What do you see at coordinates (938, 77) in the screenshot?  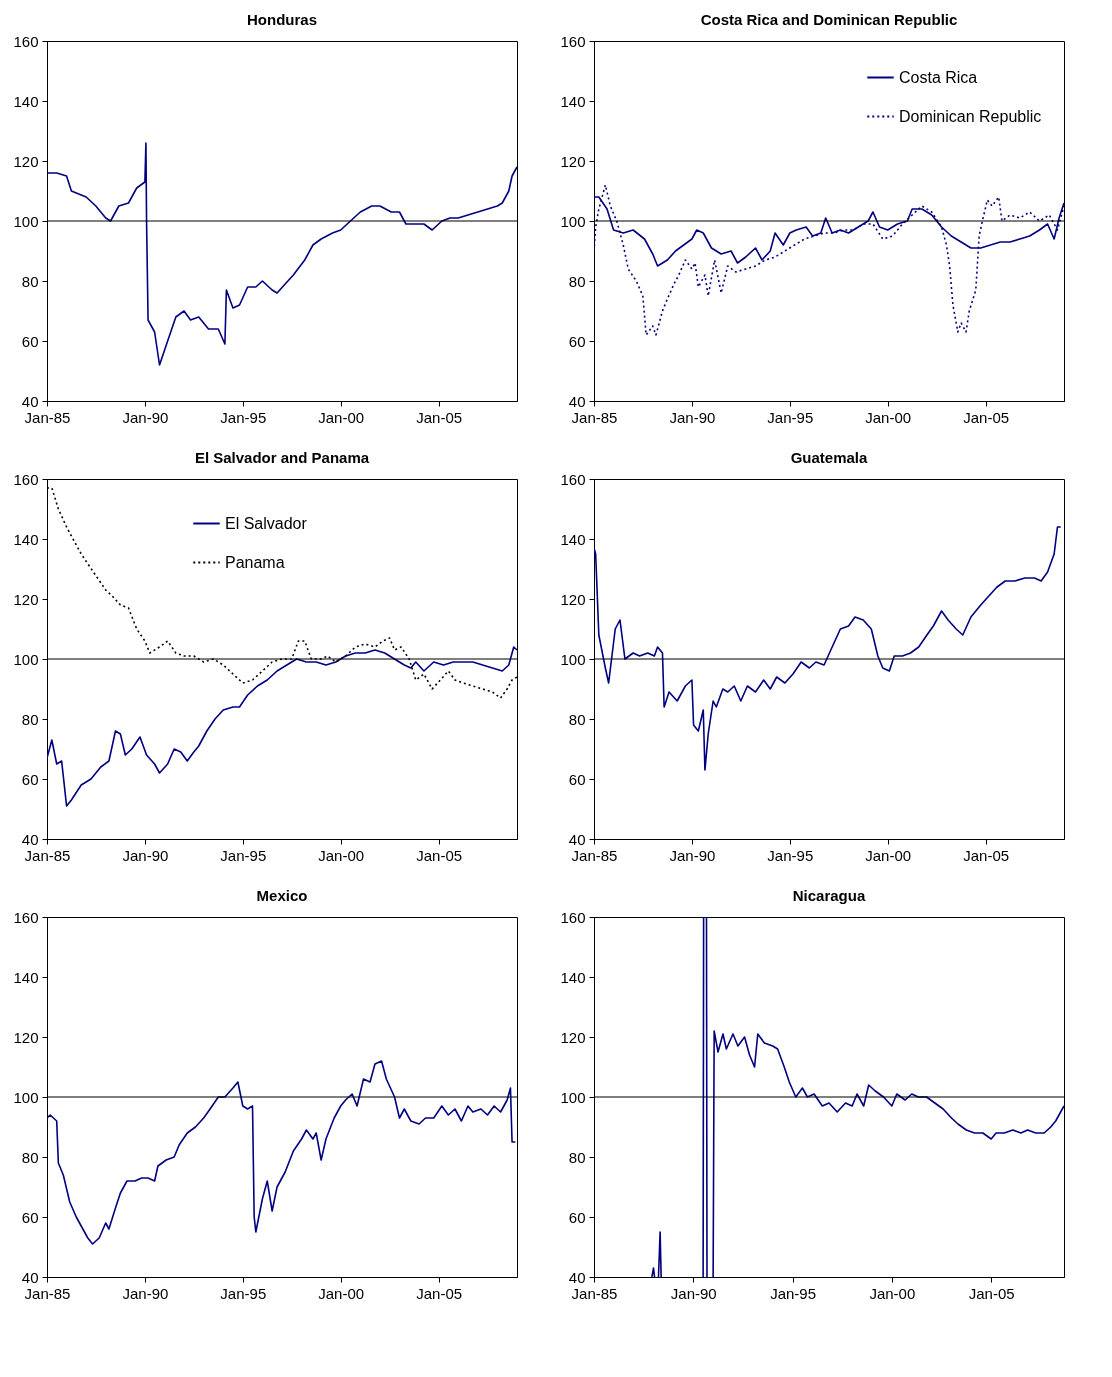 I see `legend-label: Costa Rica` at bounding box center [938, 77].